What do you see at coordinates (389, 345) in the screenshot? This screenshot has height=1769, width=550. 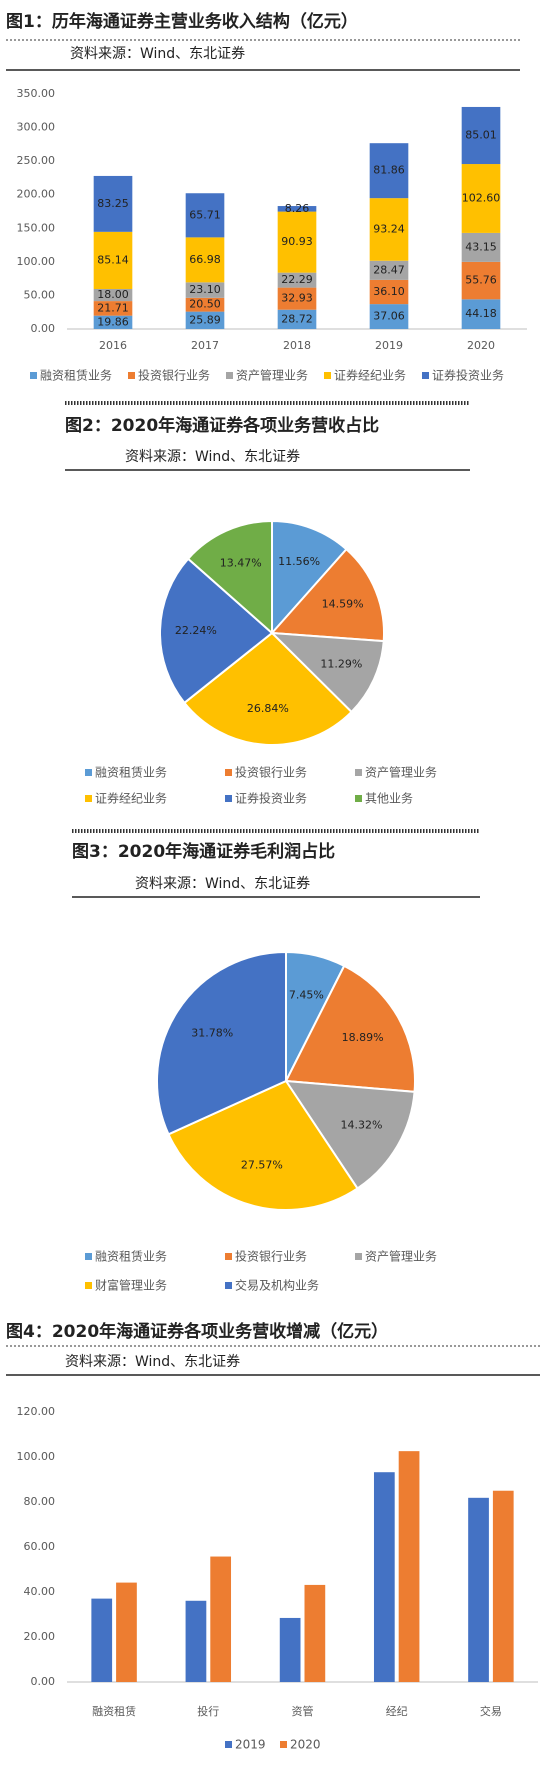 I see `x-tick-label: 2019` at bounding box center [389, 345].